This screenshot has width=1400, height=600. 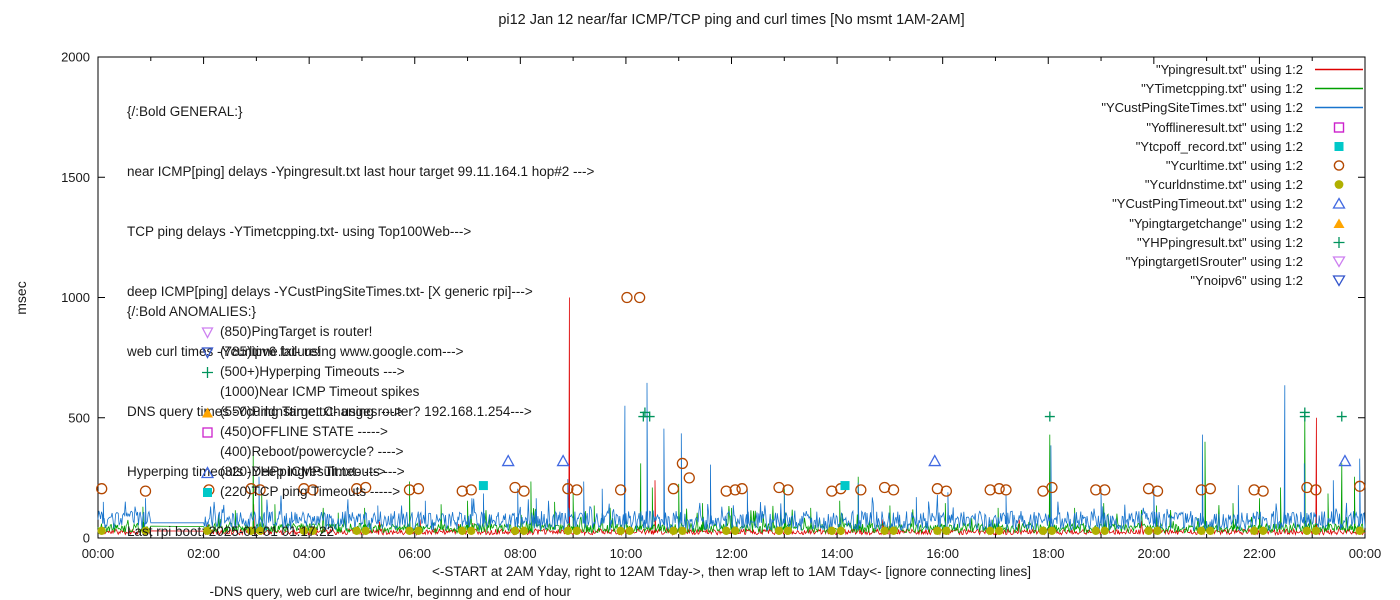 What do you see at coordinates (207, 412) in the screenshot?
I see `filled-triangle-orange-icon` at bounding box center [207, 412].